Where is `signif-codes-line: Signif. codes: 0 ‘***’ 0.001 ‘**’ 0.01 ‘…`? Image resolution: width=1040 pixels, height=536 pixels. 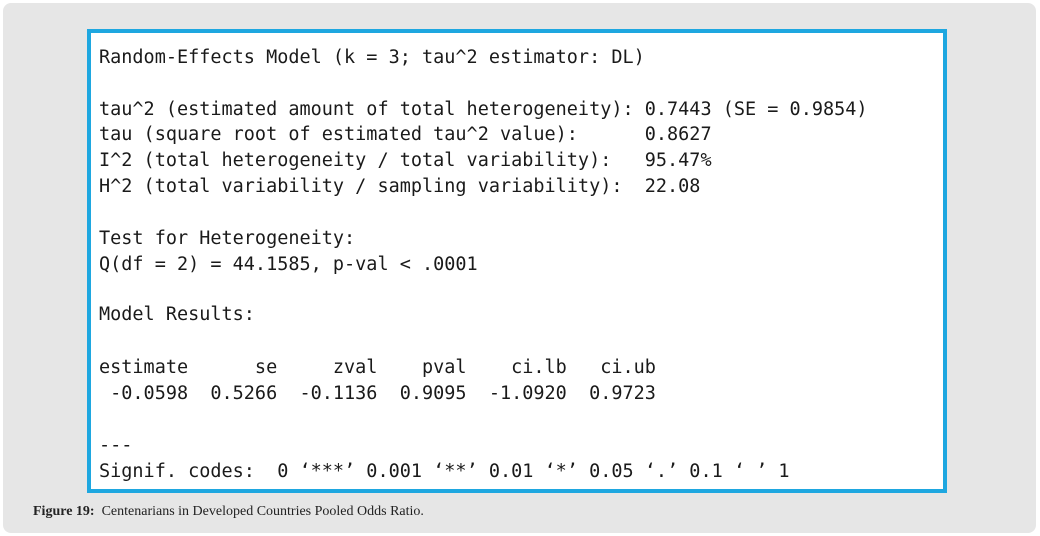
signif-codes-line: Signif. codes: 0 ‘***’ 0.001 ‘**’ 0.01 ‘… is located at coordinates (444, 471).